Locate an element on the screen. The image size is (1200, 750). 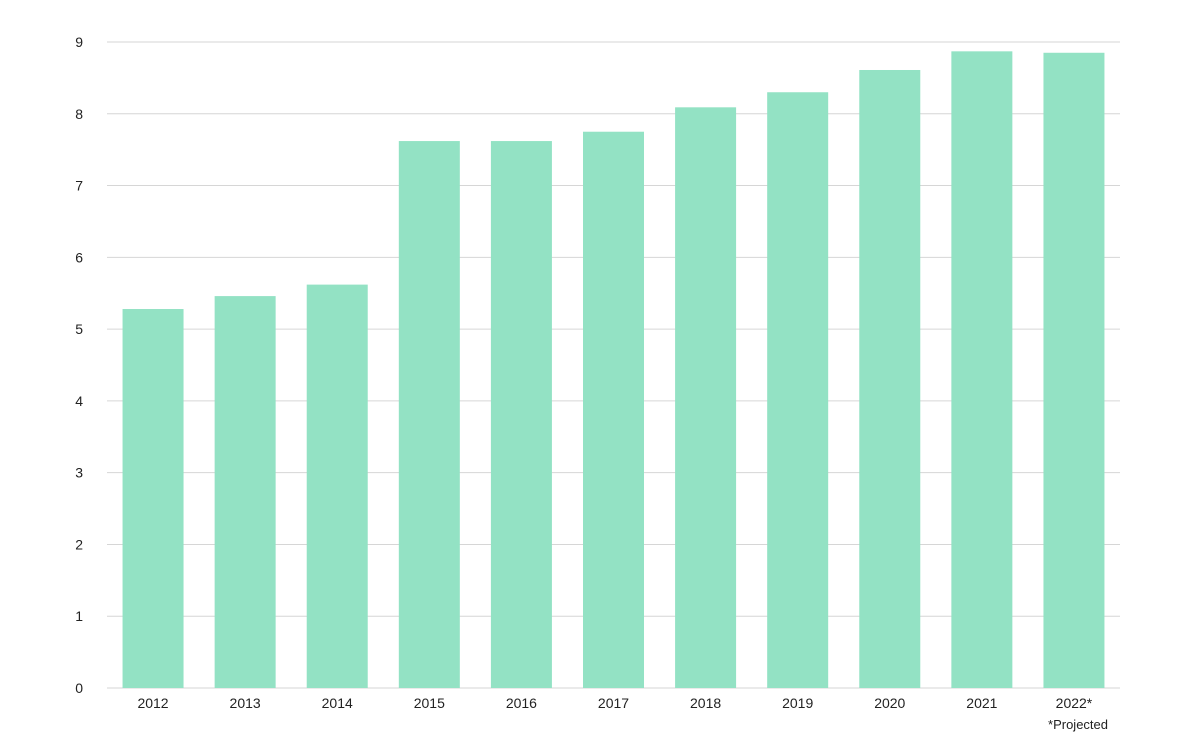
bar-2019 is located at coordinates (798, 390).